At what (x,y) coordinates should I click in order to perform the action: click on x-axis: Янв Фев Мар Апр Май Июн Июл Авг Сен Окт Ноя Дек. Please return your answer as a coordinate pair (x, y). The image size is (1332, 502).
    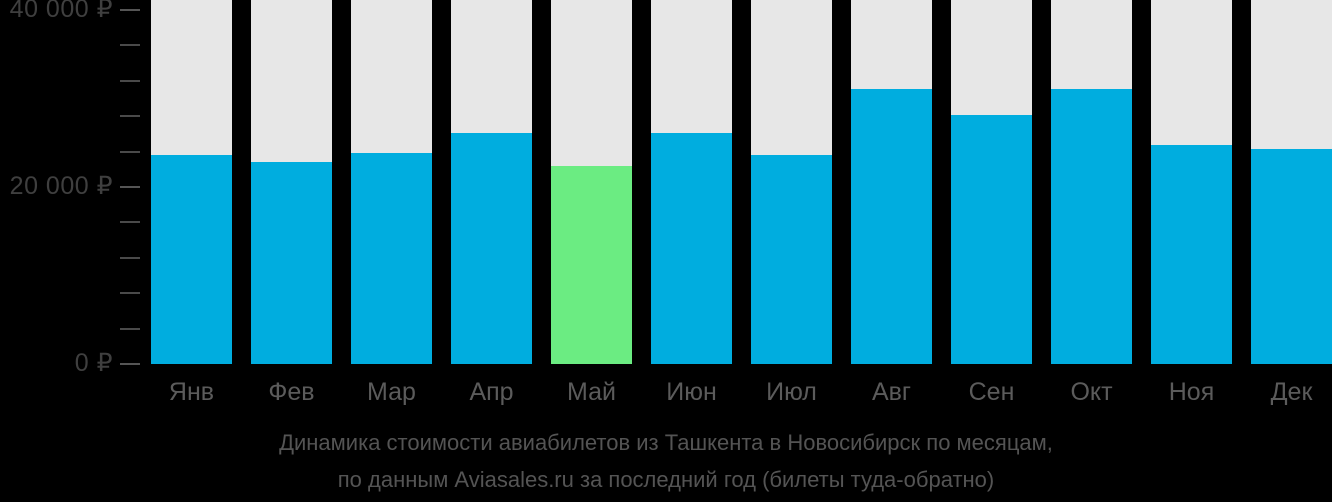
    Looking at the image, I should click on (741, 392).